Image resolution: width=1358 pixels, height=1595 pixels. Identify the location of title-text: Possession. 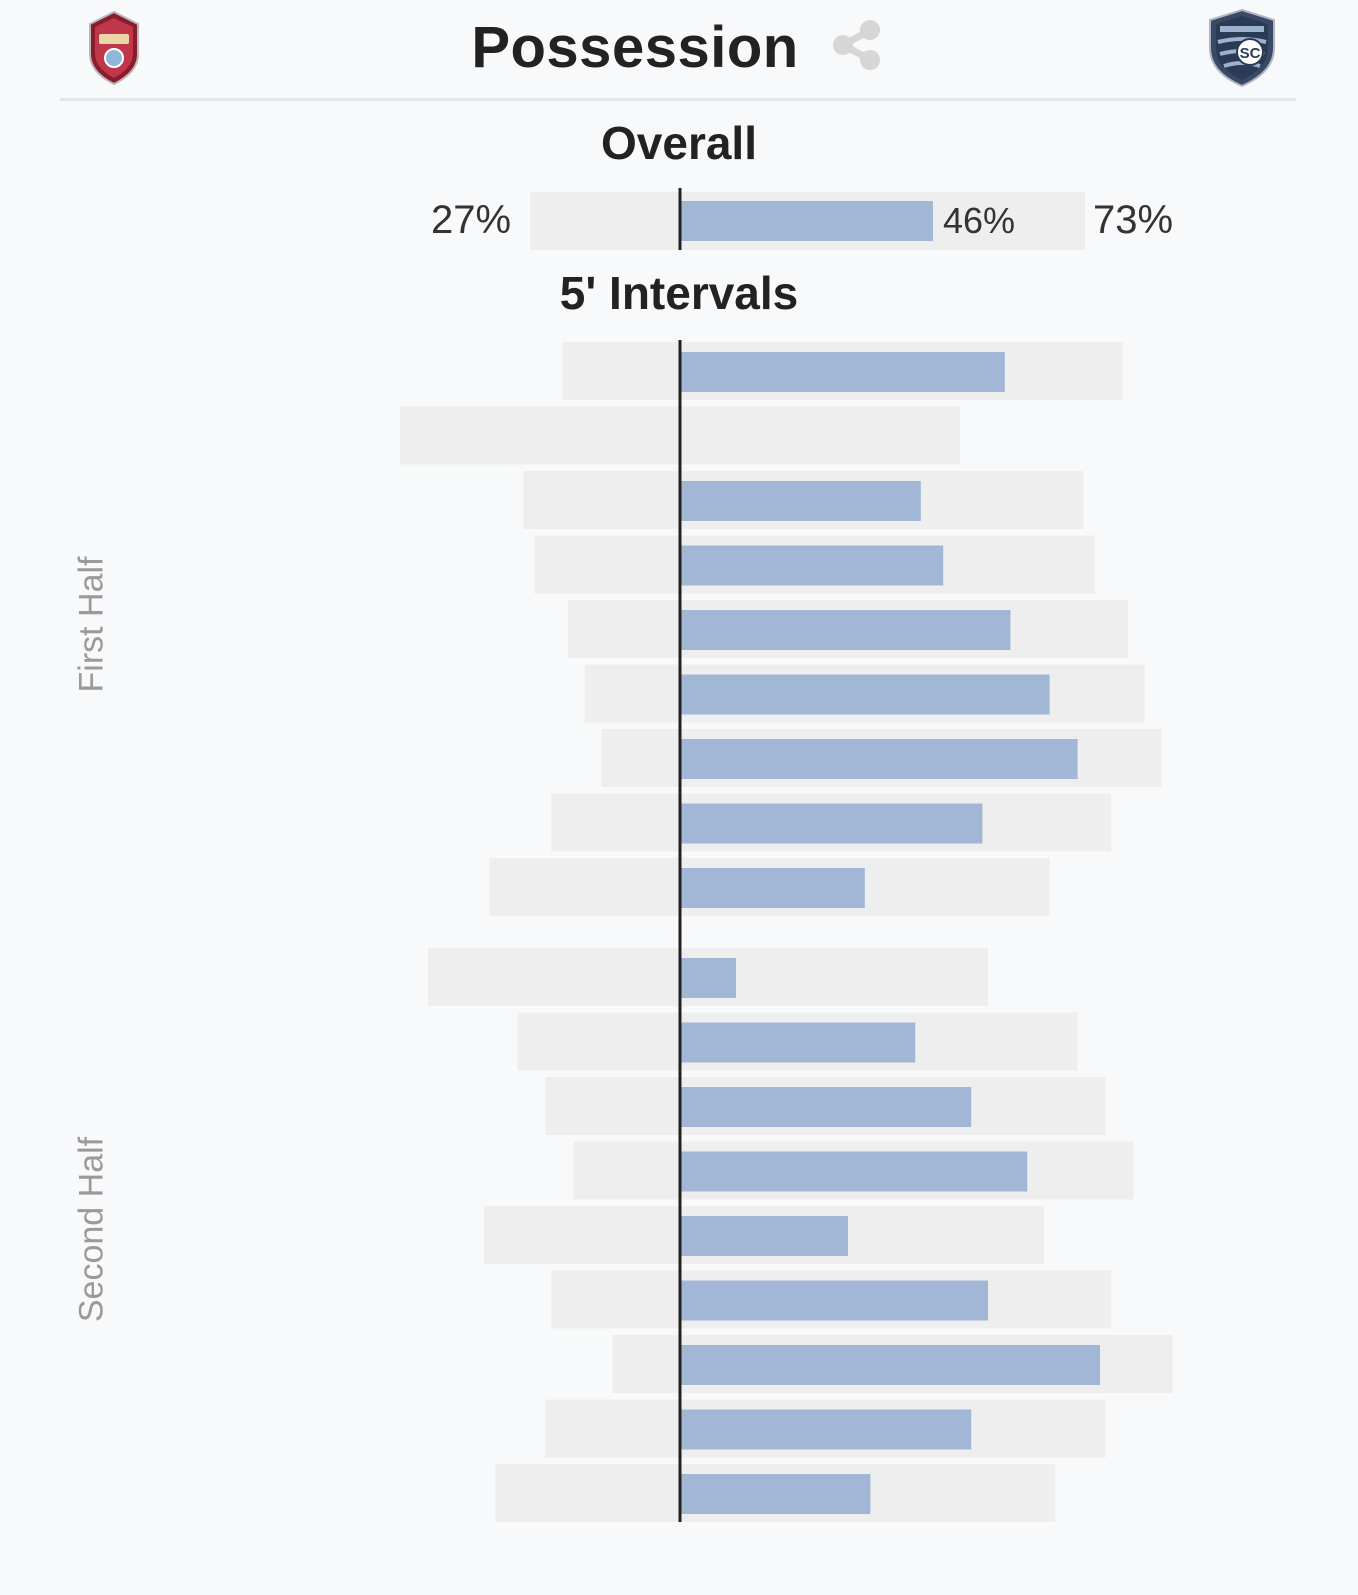
(635, 47).